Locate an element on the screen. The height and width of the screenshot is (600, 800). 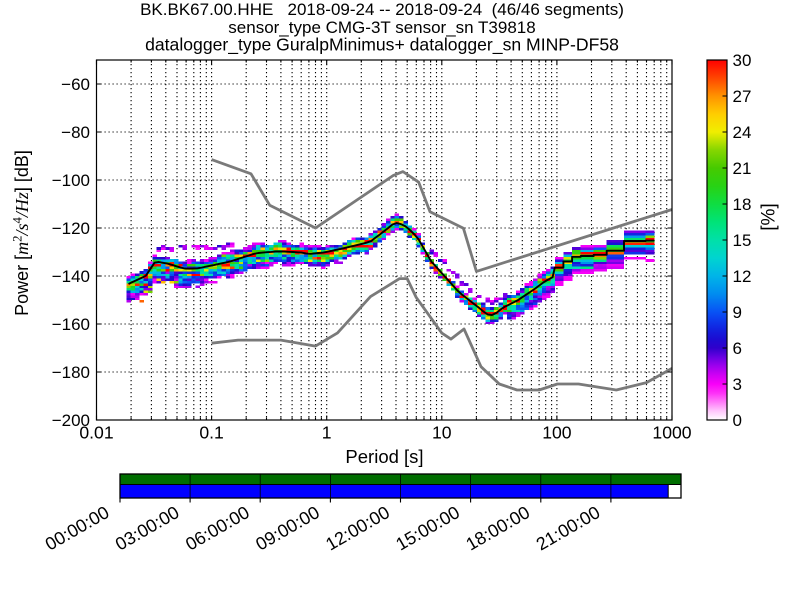
svg-text: Period [s] is located at coordinates (384, 456).